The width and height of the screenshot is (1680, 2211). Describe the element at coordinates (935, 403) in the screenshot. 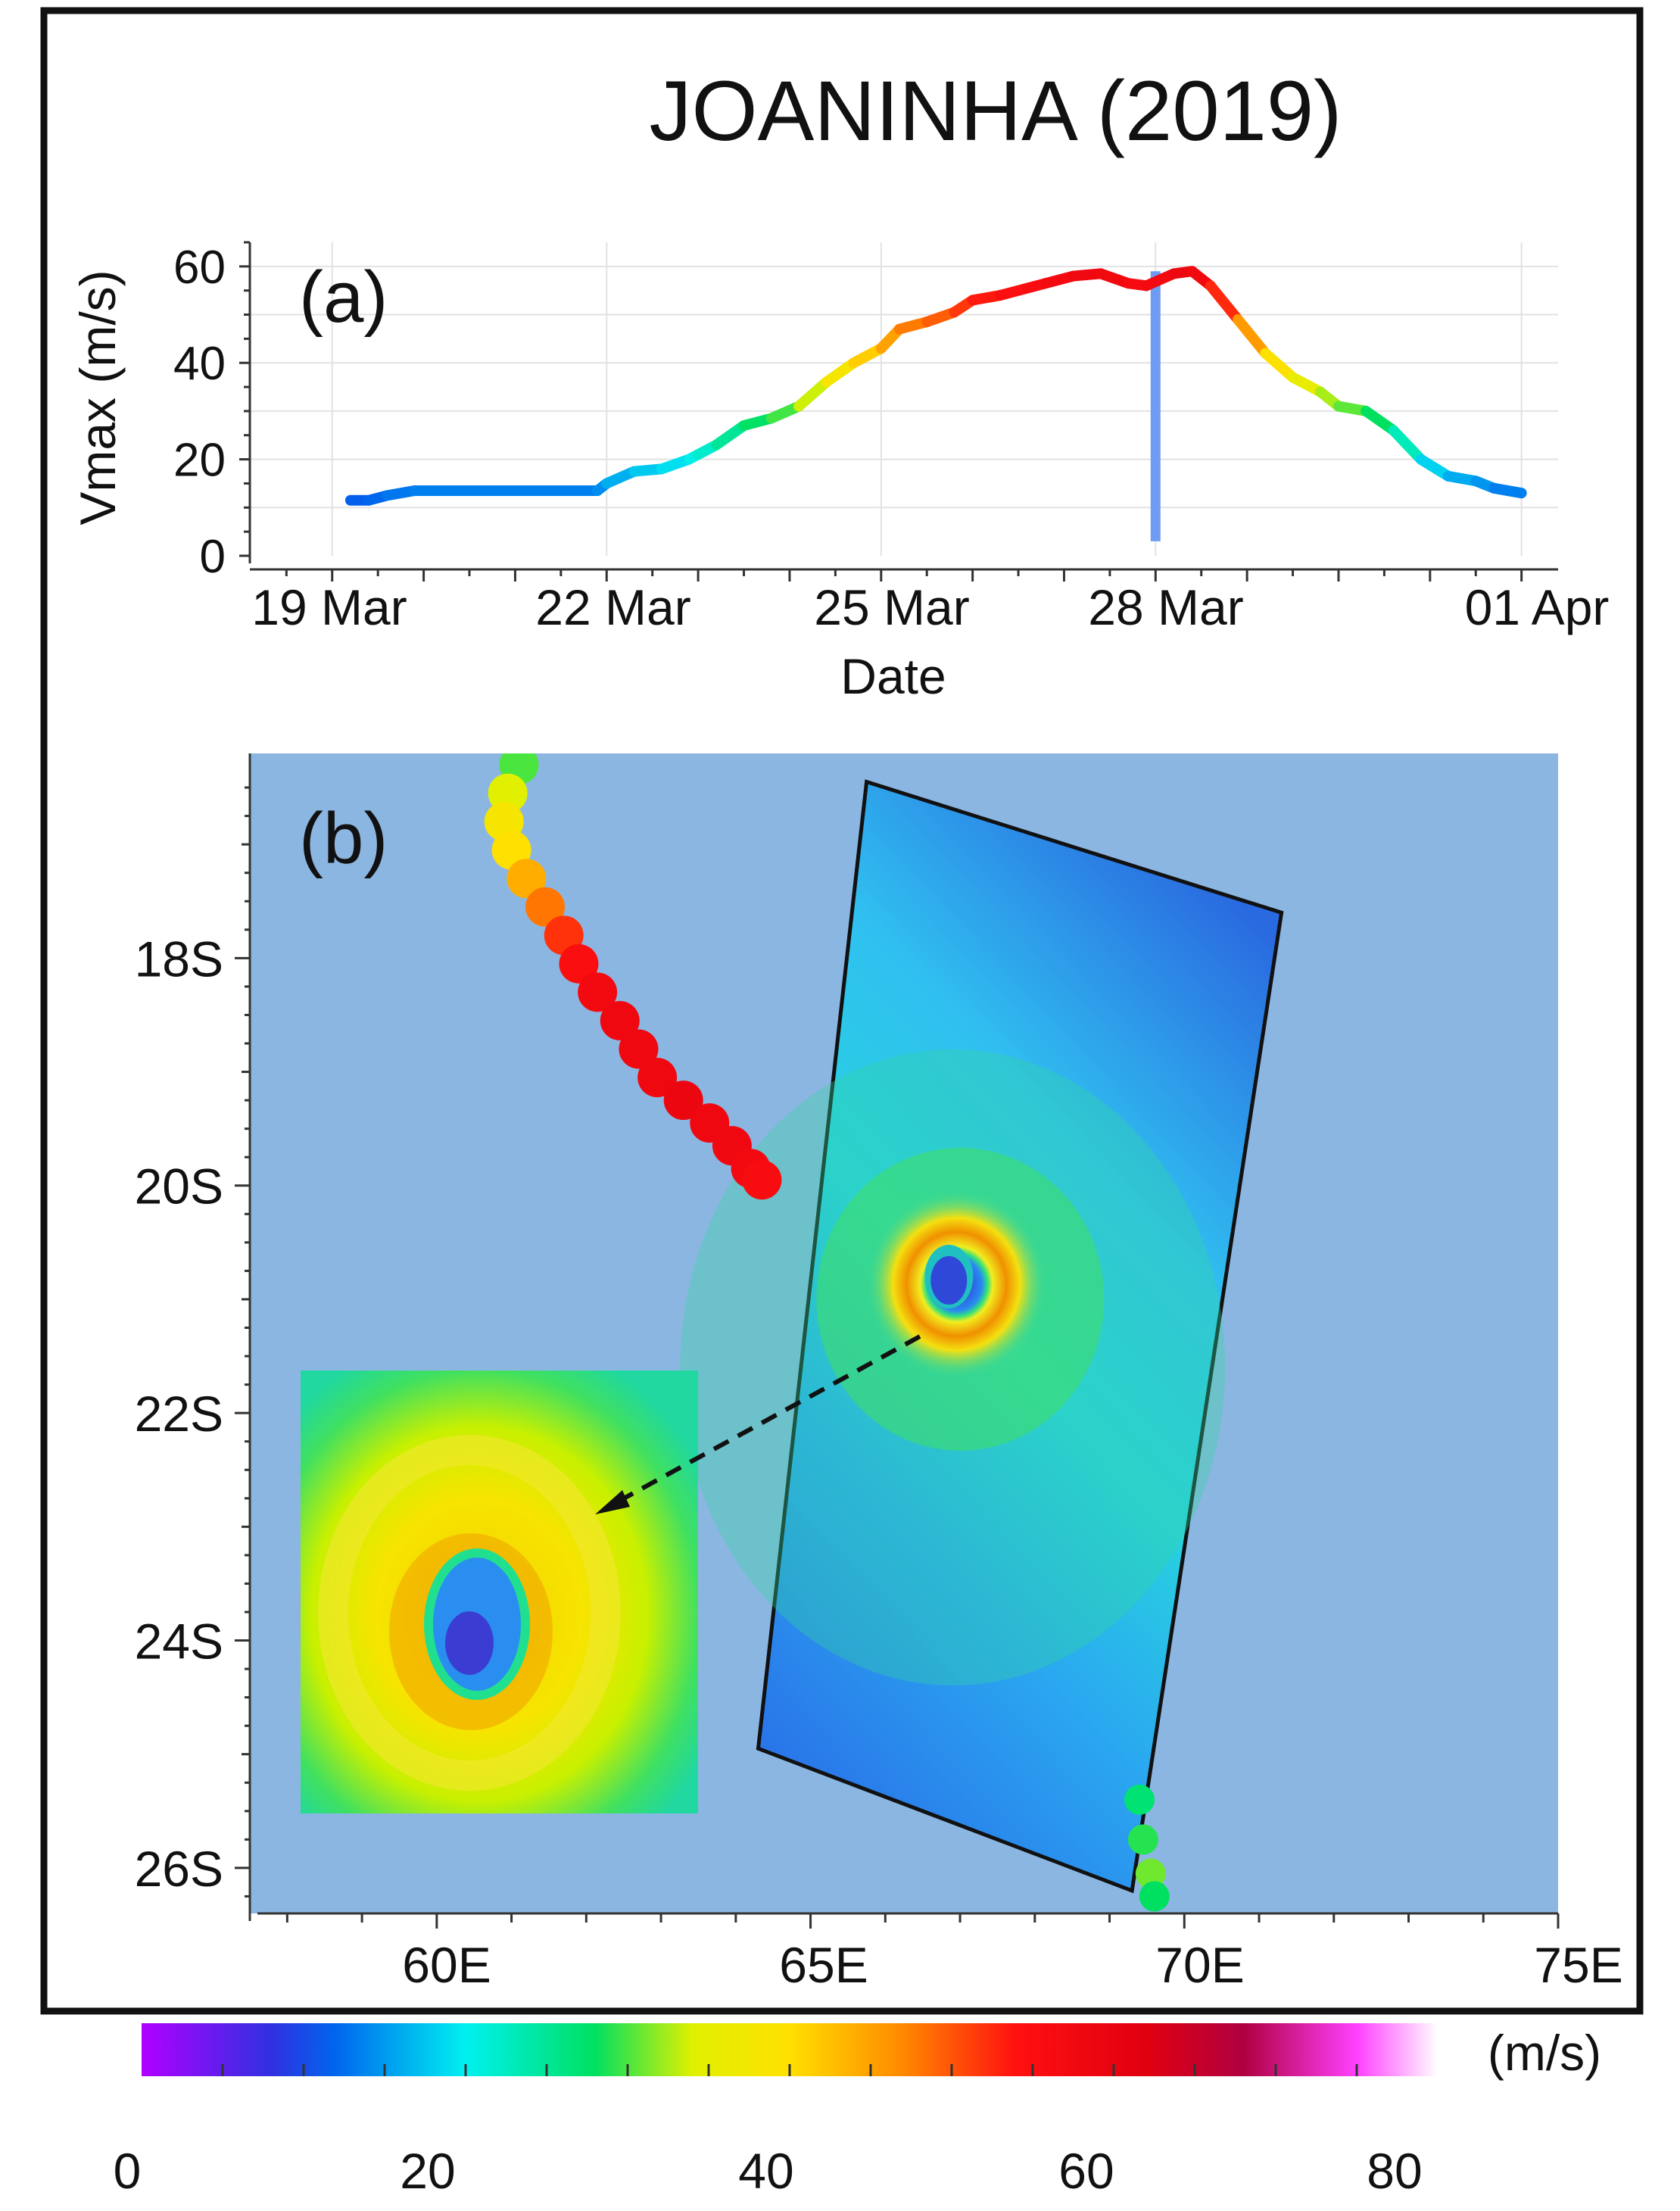

I see `vmax-series` at that location.